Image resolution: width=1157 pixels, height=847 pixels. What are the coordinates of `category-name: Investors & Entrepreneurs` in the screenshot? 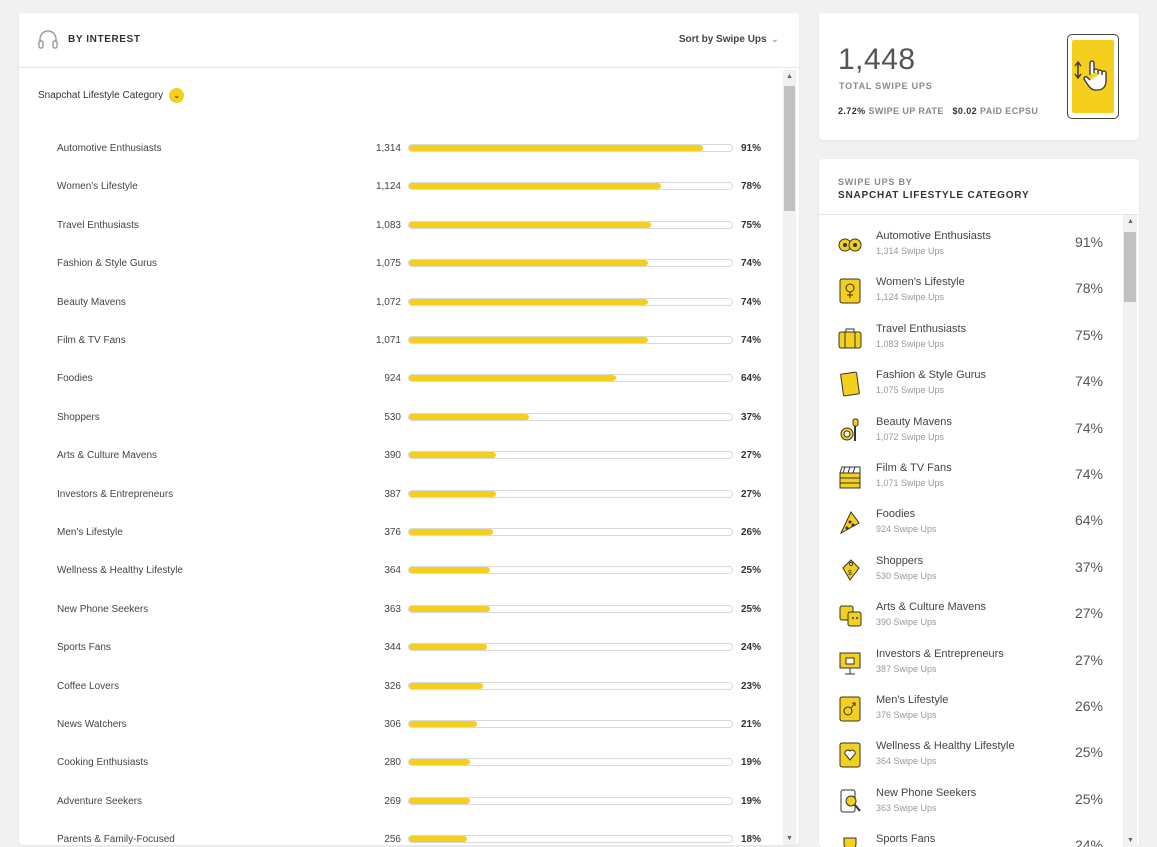 It's located at (940, 653).